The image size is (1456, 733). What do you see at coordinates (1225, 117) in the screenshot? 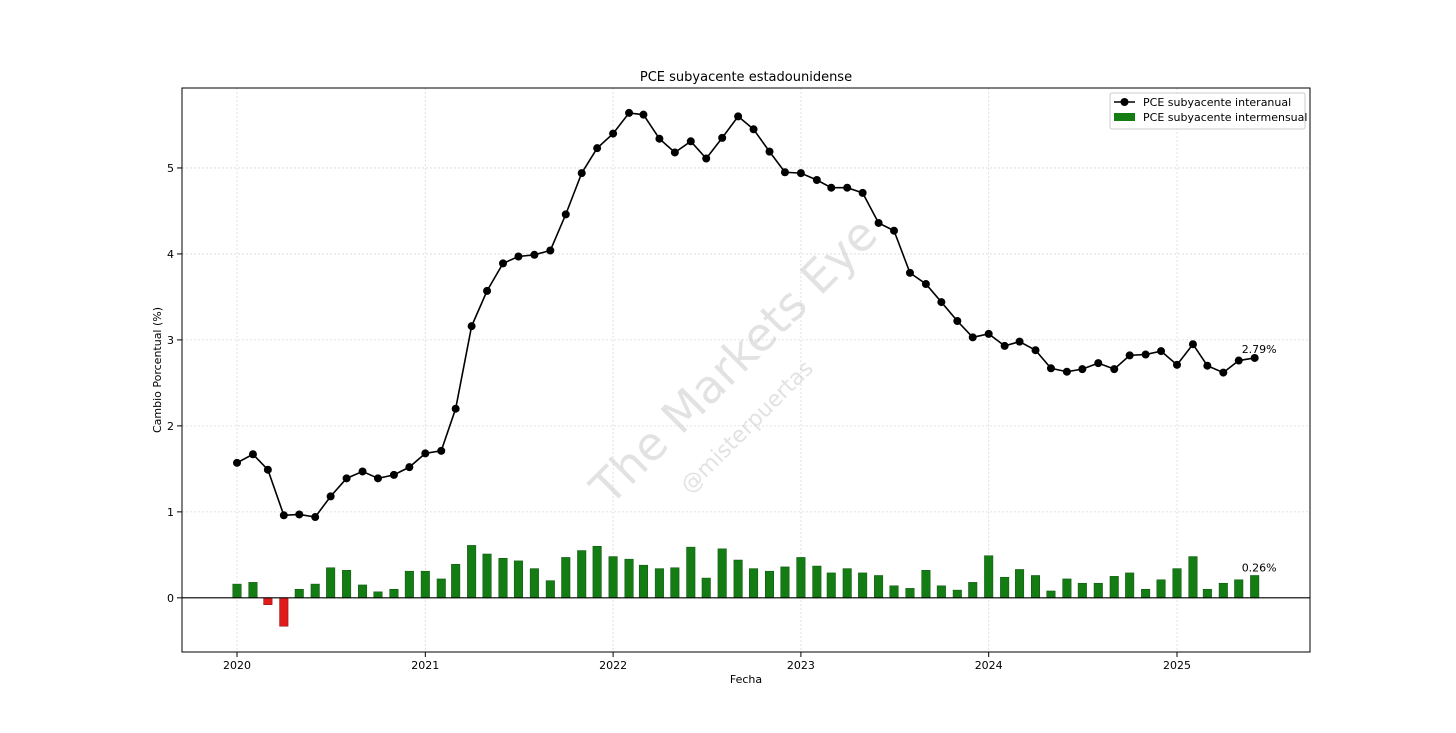
I see `legend-entry-mom: PCE subyacente intermensual` at bounding box center [1225, 117].